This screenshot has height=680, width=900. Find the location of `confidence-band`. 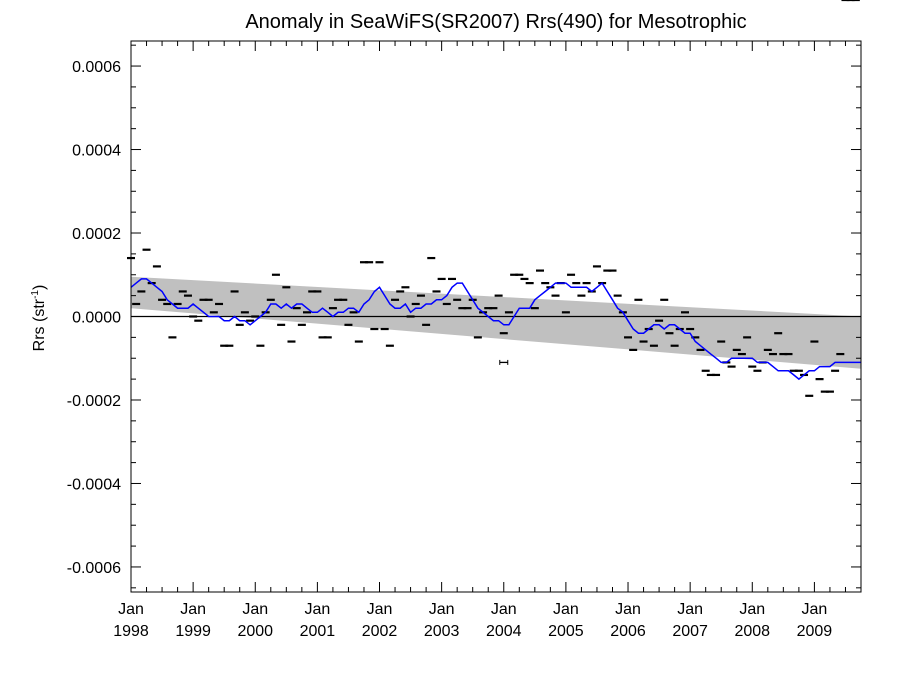

confidence-band is located at coordinates (496, 322).